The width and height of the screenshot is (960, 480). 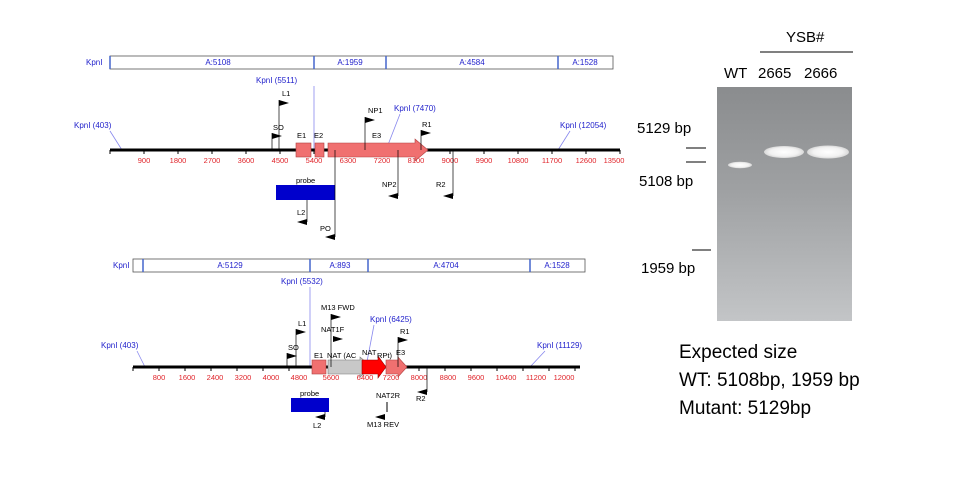 I want to click on map1-primer-l2: L2, so click(x=301, y=212).